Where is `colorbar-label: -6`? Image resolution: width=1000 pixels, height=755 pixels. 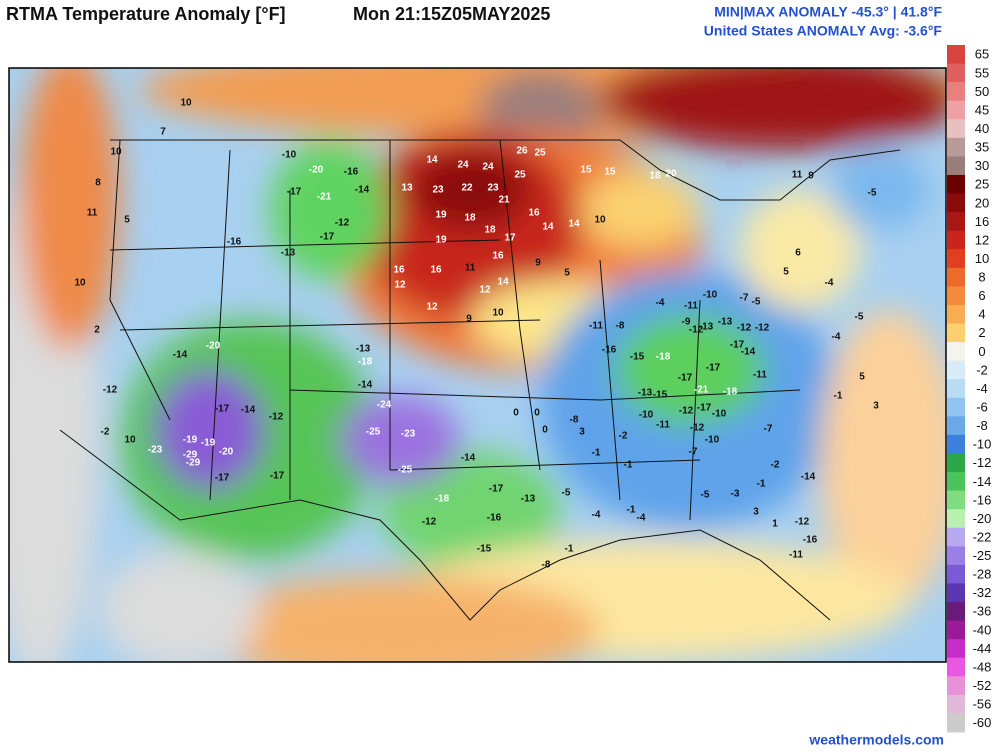
colorbar-label: -6 is located at coordinates (982, 407).